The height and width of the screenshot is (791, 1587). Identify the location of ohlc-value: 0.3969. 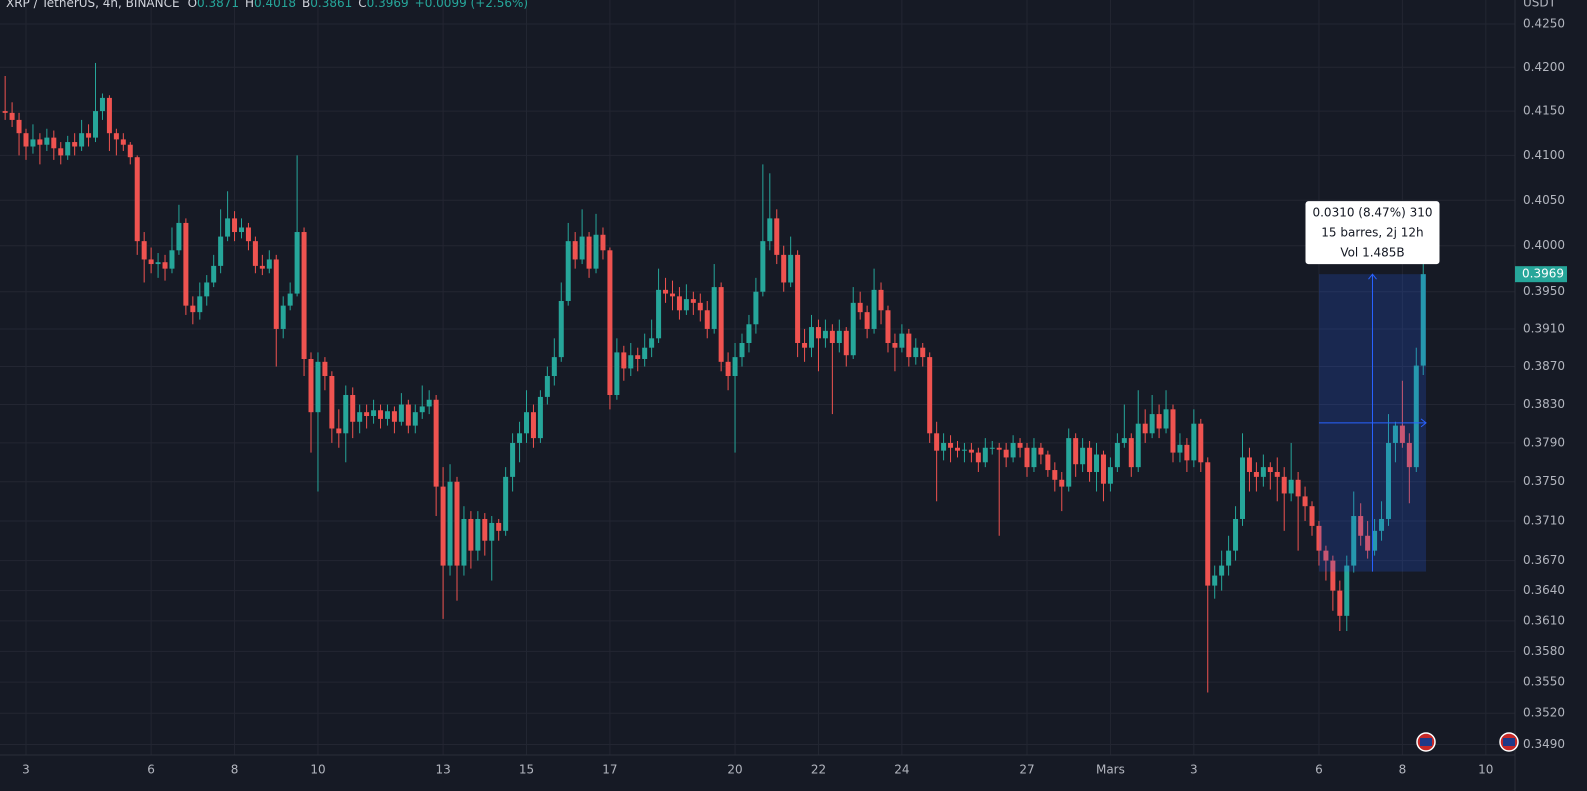
(388, 5).